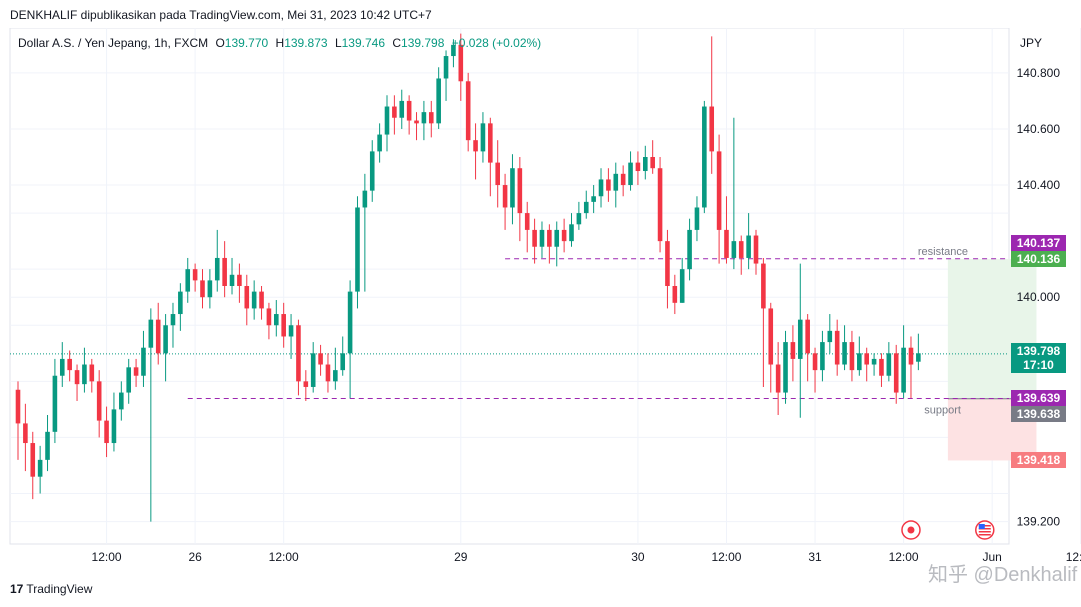 Image resolution: width=1081 pixels, height=607 pixels. I want to click on event-dot, so click(911, 530).